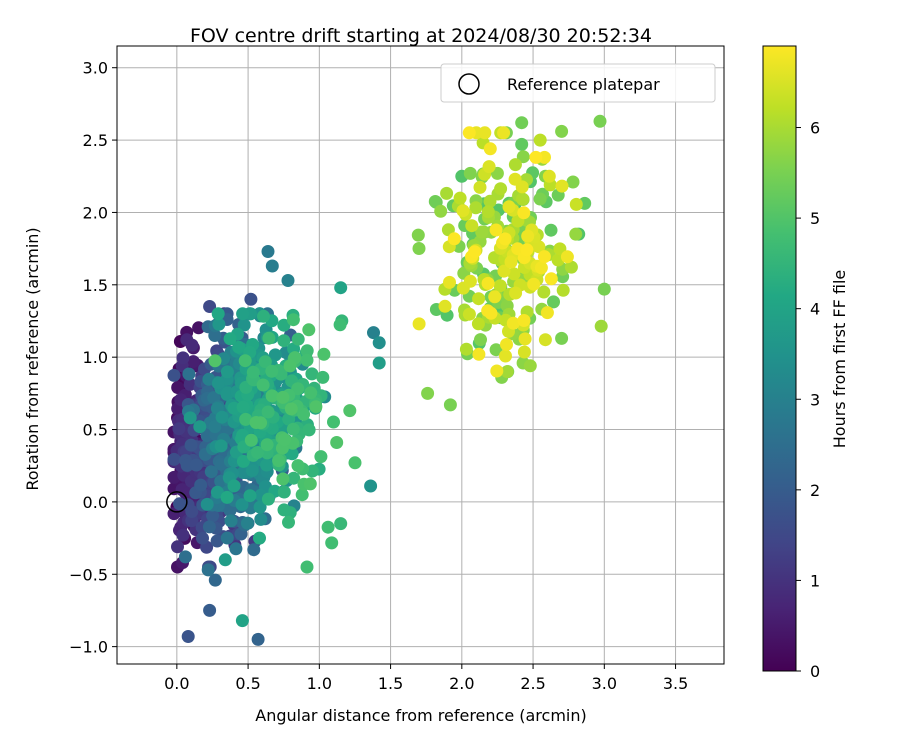  Describe the element at coordinates (95, 285) in the screenshot. I see `y-tick-label: 1.5` at that location.